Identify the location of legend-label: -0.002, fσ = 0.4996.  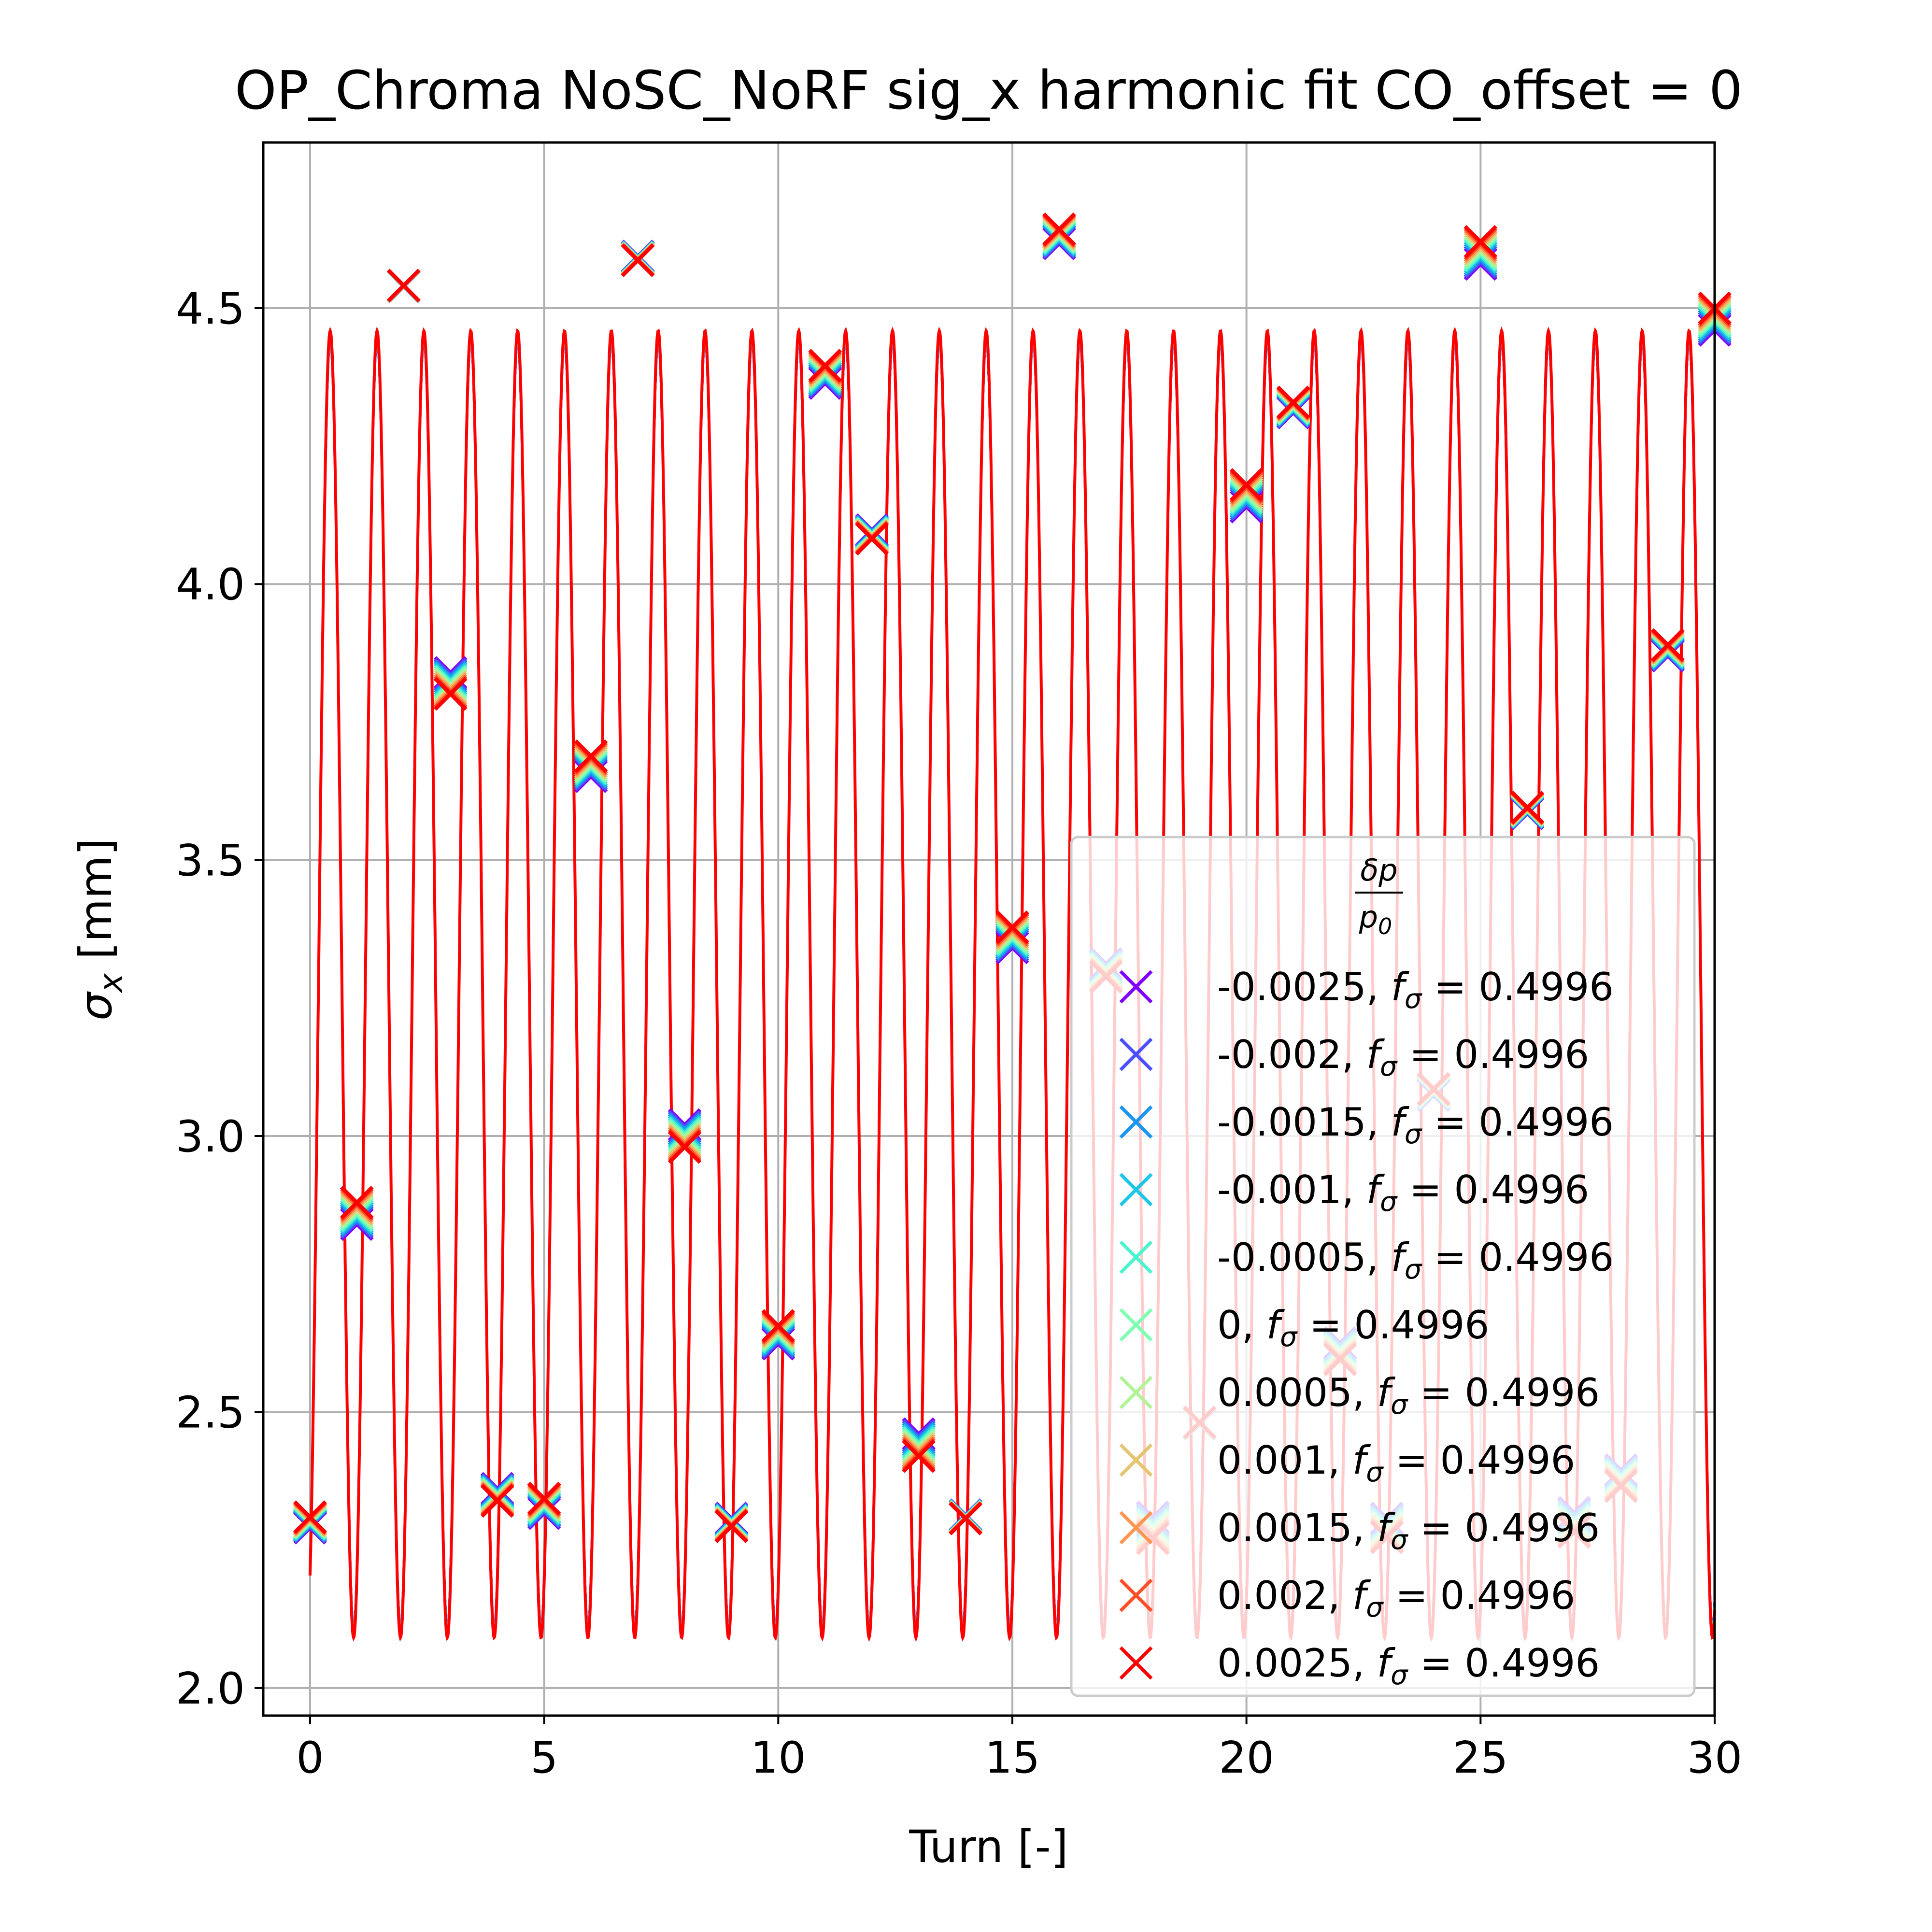
(1403, 1057).